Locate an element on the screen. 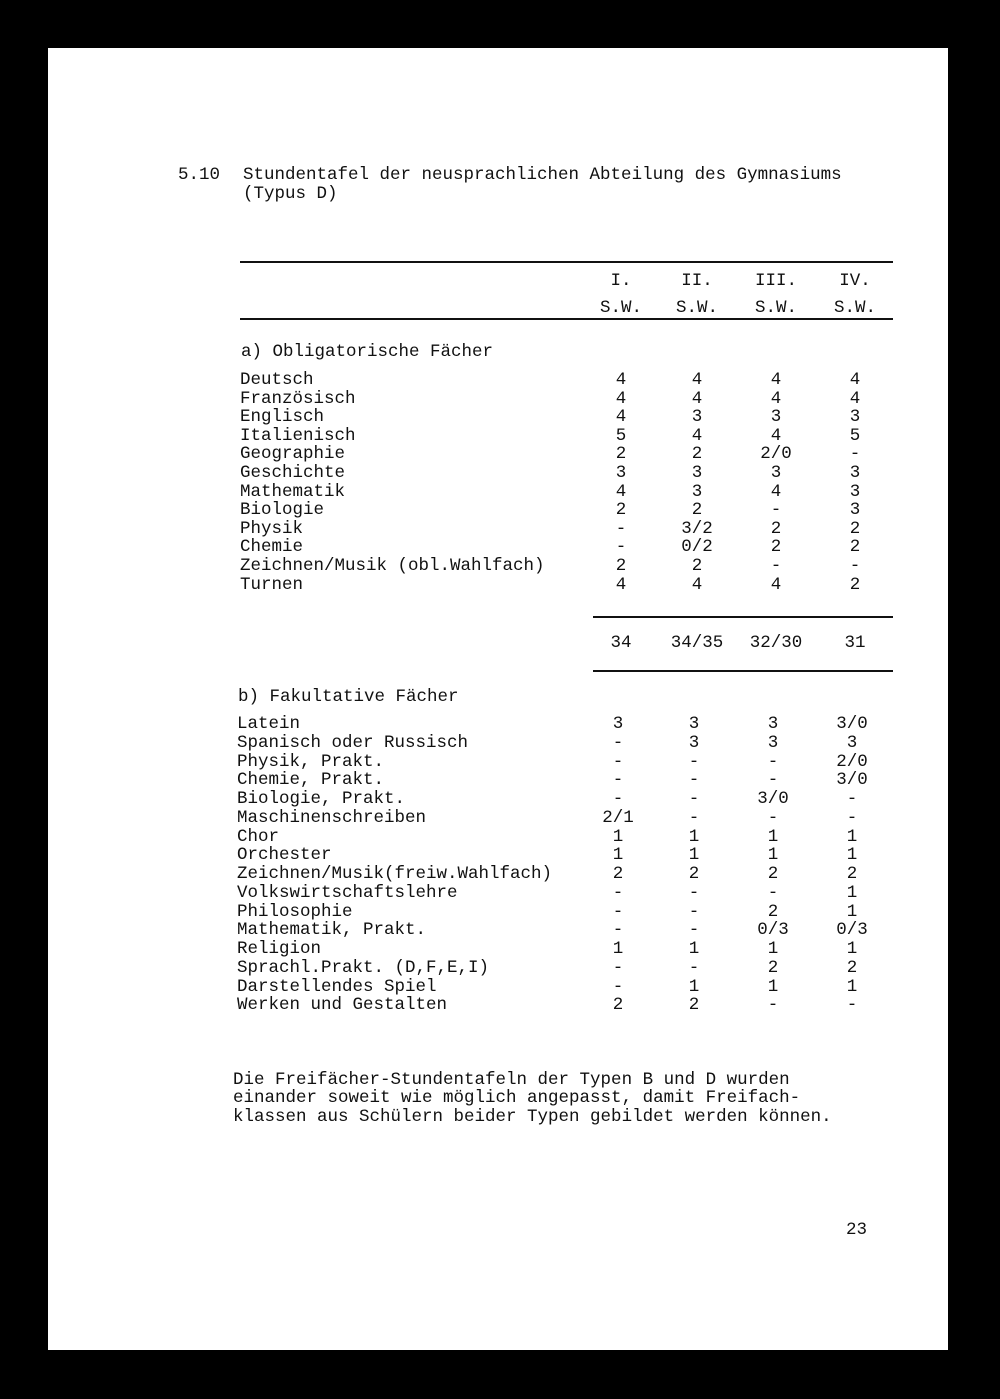 Image resolution: width=1000 pixels, height=1399 pixels. subject-label: Turnen is located at coordinates (272, 584).